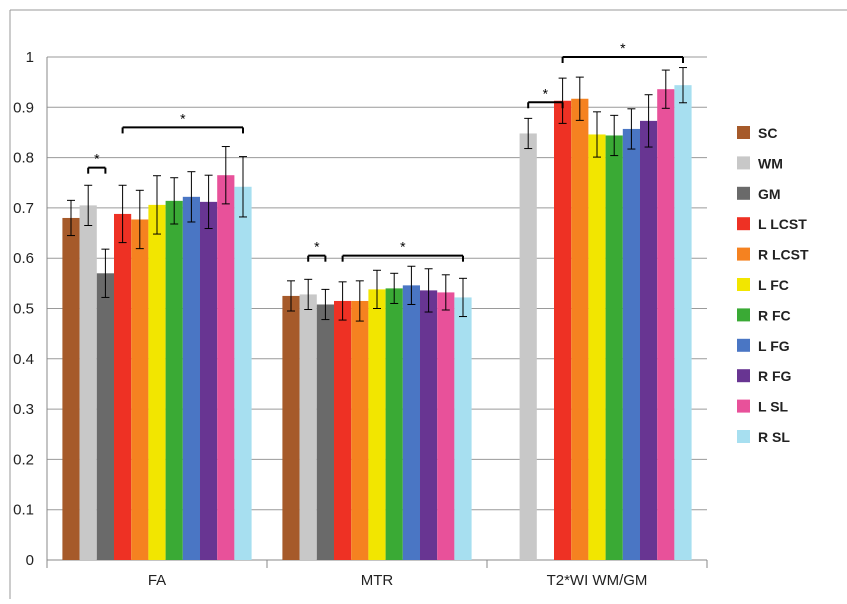 This screenshot has height=604, width=847. Describe the element at coordinates (23, 309) in the screenshot. I see `y-tick-label: 0.5` at that location.